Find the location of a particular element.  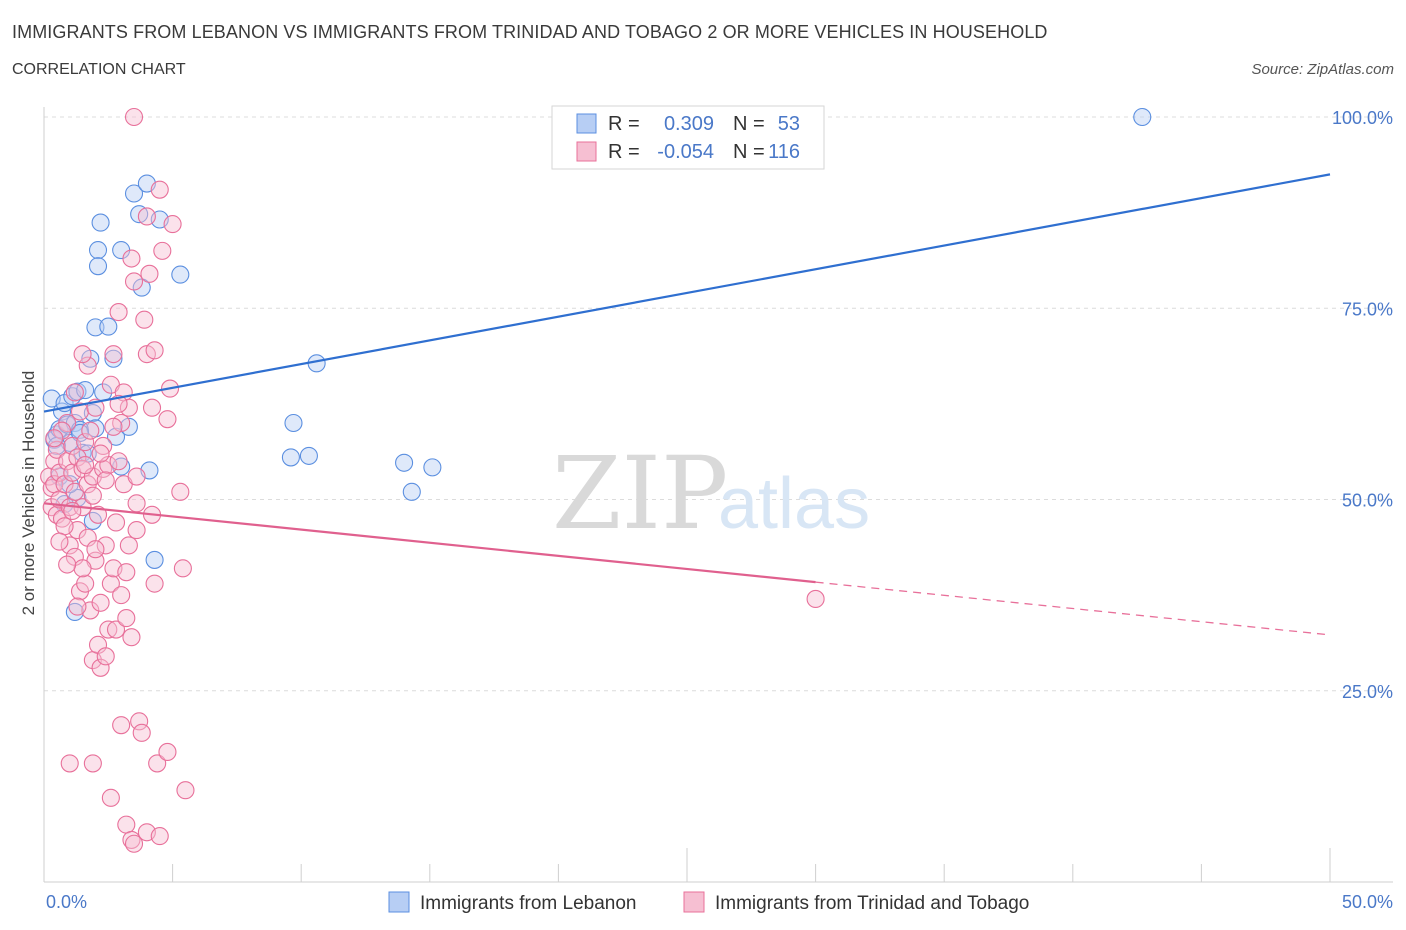

source-attribution: Source: ZipAtlas.com is located at coordinates (1322, 69).